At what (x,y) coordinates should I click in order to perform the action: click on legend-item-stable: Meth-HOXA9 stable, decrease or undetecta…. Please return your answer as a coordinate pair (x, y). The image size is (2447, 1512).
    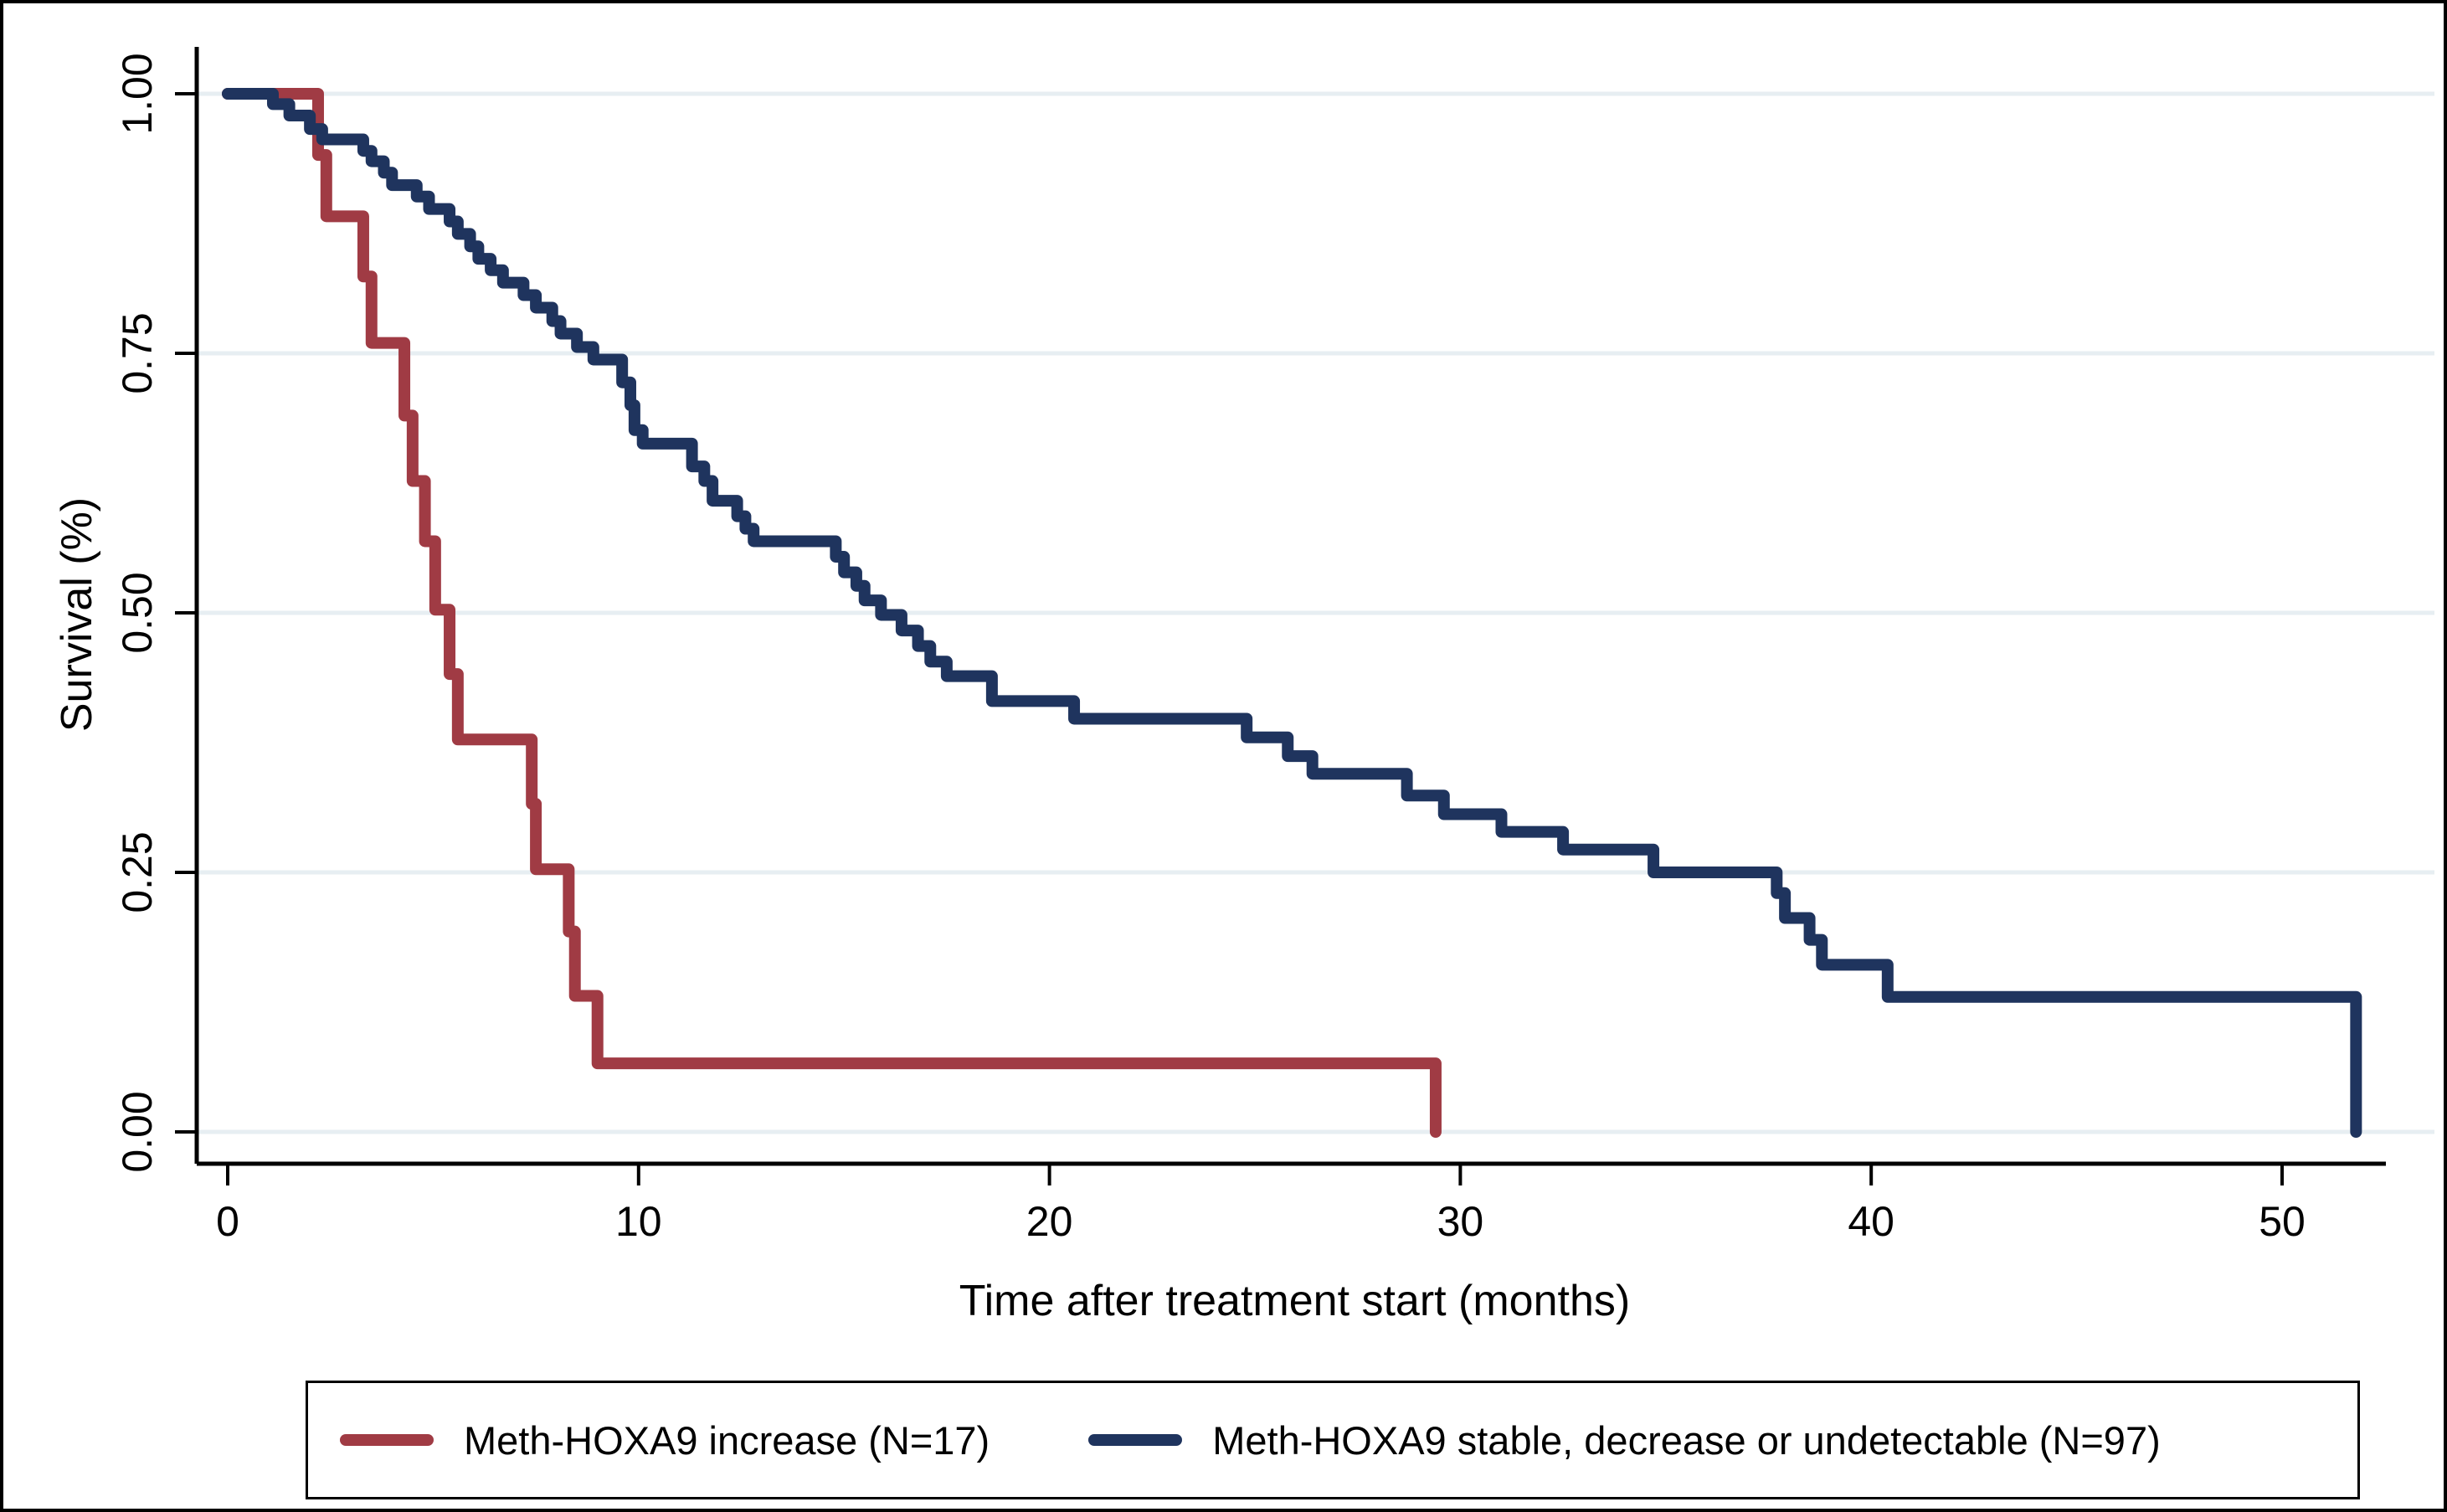
    Looking at the image, I should click on (1625, 1440).